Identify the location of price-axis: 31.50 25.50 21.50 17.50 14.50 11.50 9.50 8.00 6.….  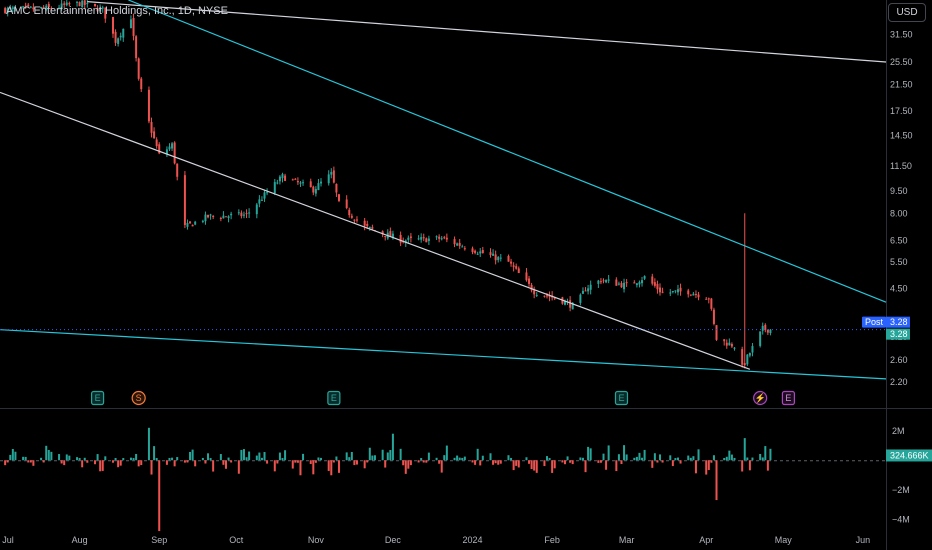
(901, 207).